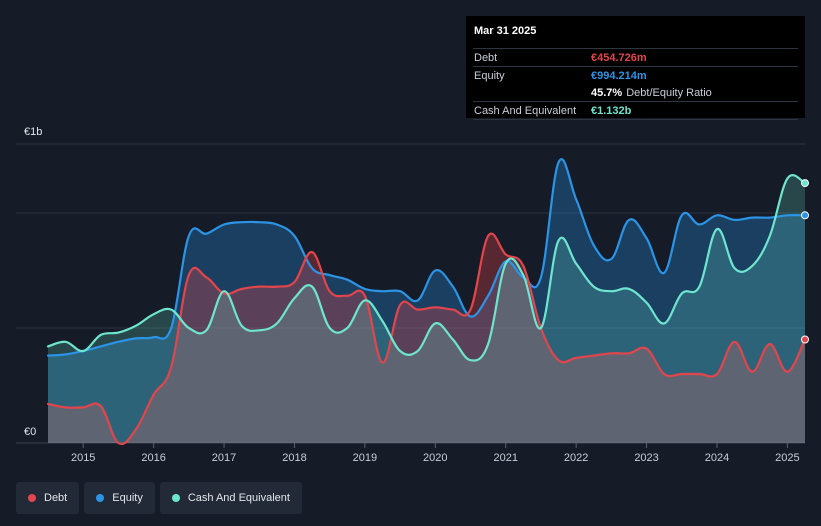 This screenshot has height=526, width=821. Describe the element at coordinates (33, 132) in the screenshot. I see `y-tick-label-max: €1b` at that location.